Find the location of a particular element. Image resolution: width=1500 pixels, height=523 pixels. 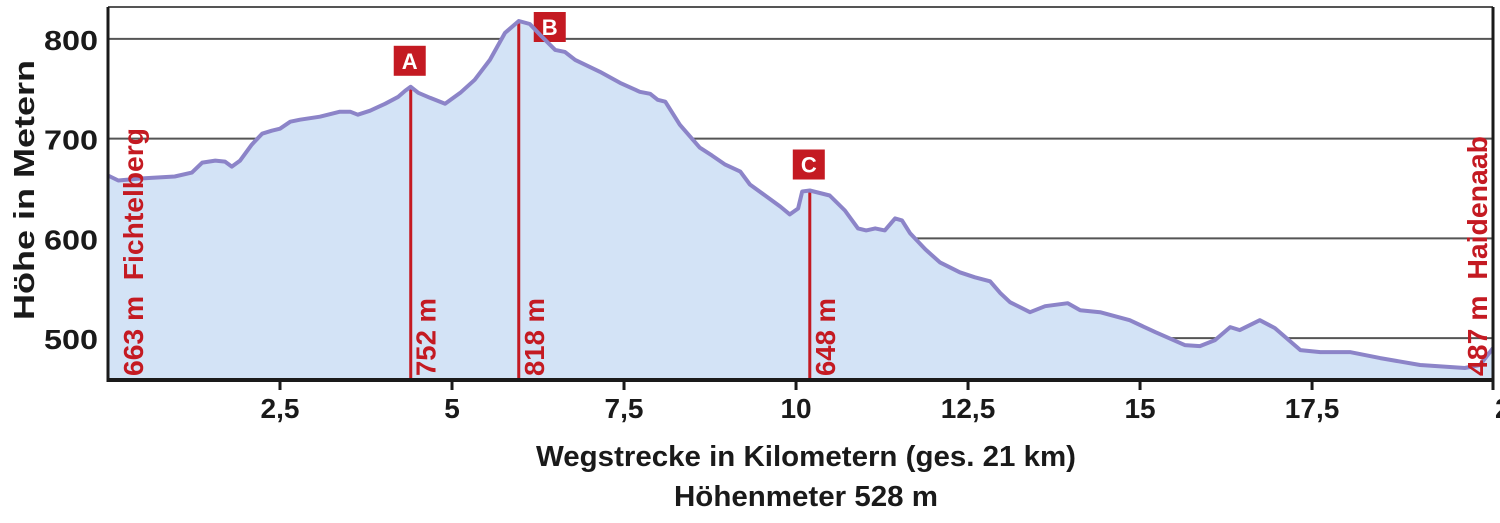

x-tick-label: 2,5 is located at coordinates (280, 408).